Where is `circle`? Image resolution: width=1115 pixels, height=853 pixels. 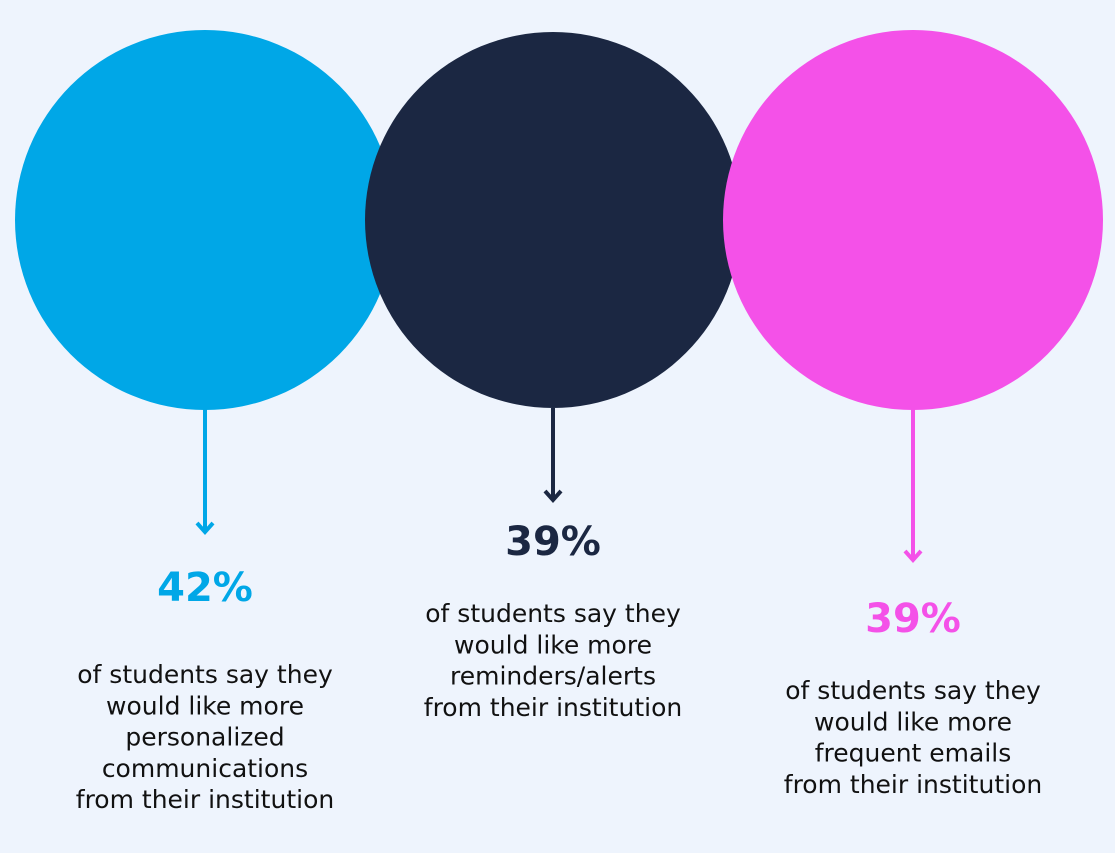
circle is located at coordinates (553, 220).